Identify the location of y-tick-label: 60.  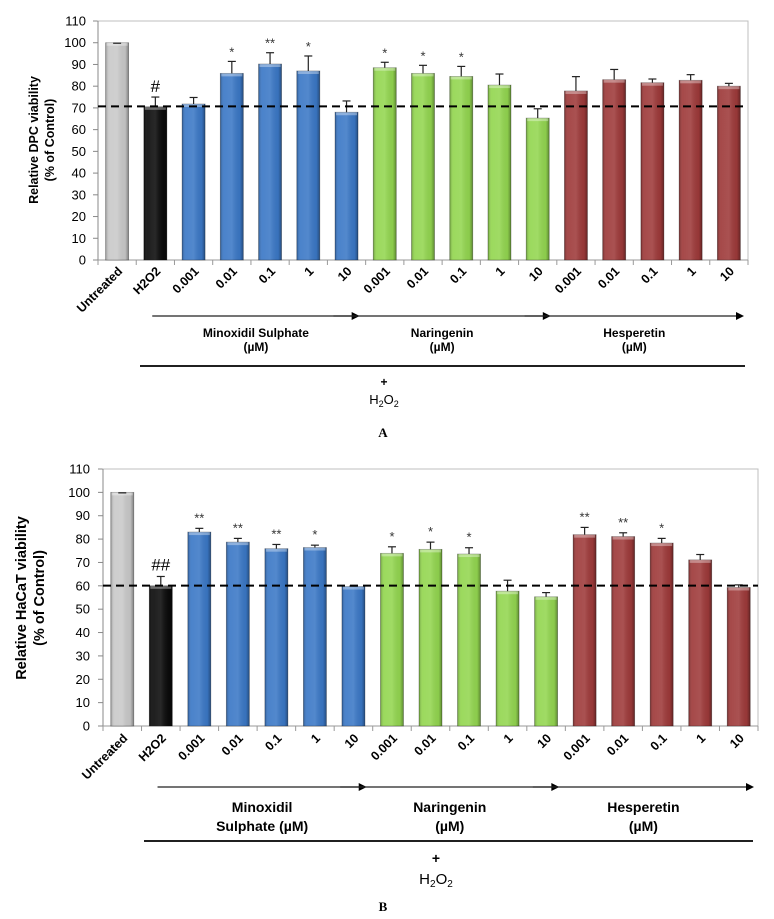
(83, 585).